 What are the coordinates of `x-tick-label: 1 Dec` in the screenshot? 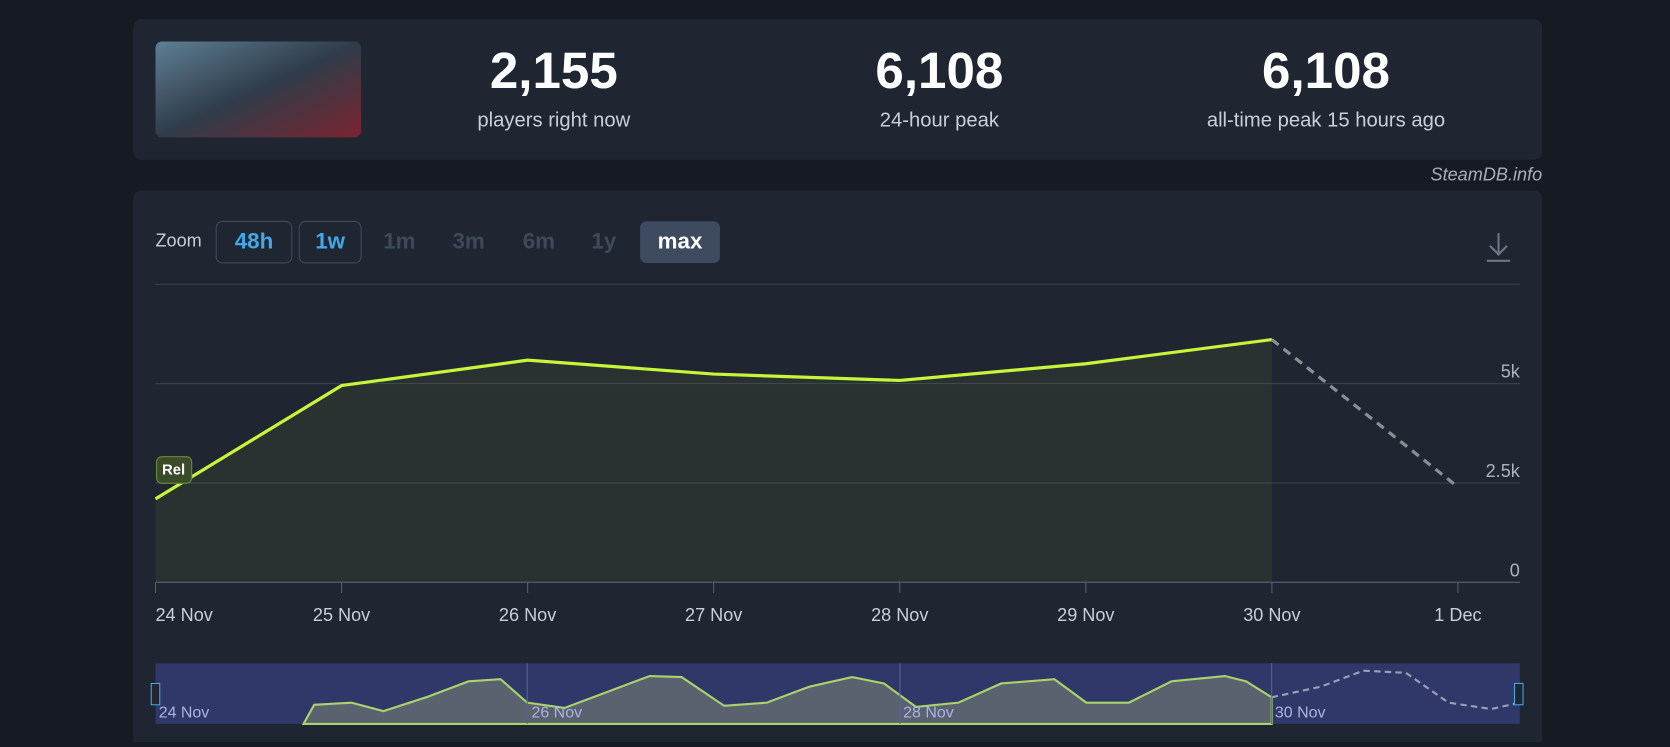 It's located at (1457, 615).